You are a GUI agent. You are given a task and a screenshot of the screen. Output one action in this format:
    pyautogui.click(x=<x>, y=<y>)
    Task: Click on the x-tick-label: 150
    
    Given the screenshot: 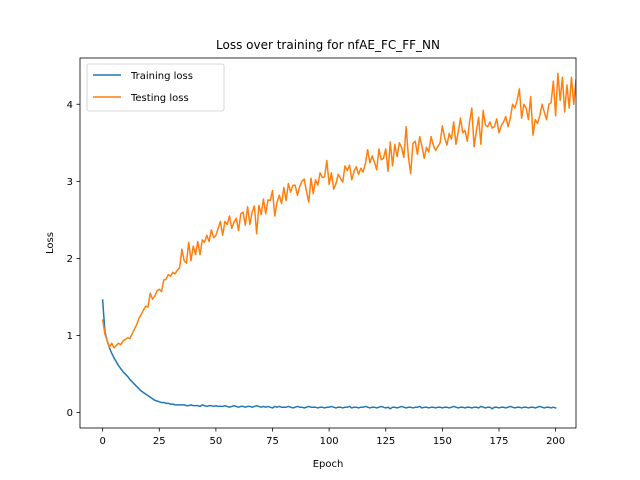 What is the action you would take?
    pyautogui.click(x=442, y=441)
    